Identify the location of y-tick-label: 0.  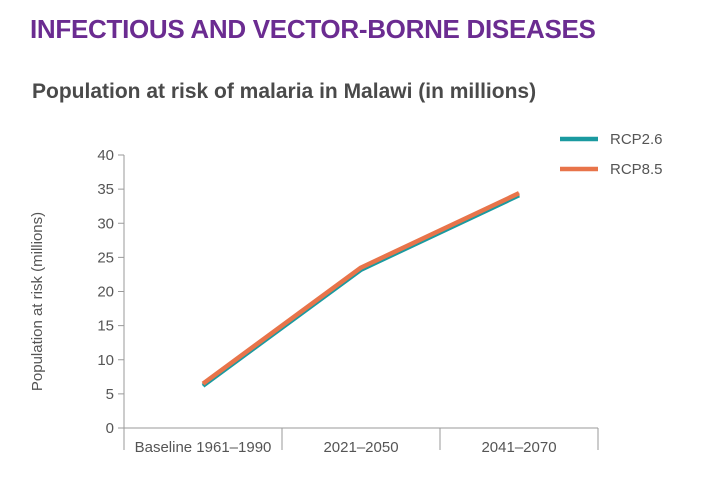
(110, 428).